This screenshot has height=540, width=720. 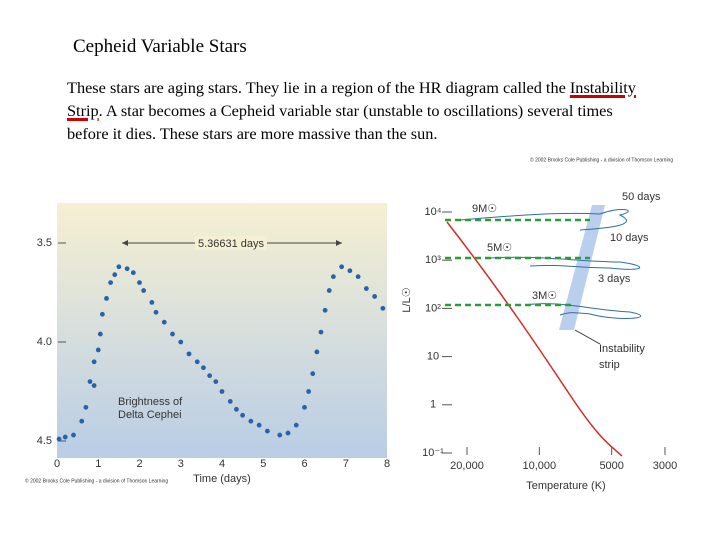 What do you see at coordinates (433, 260) in the screenshot?
I see `y-tick-label: 10³` at bounding box center [433, 260].